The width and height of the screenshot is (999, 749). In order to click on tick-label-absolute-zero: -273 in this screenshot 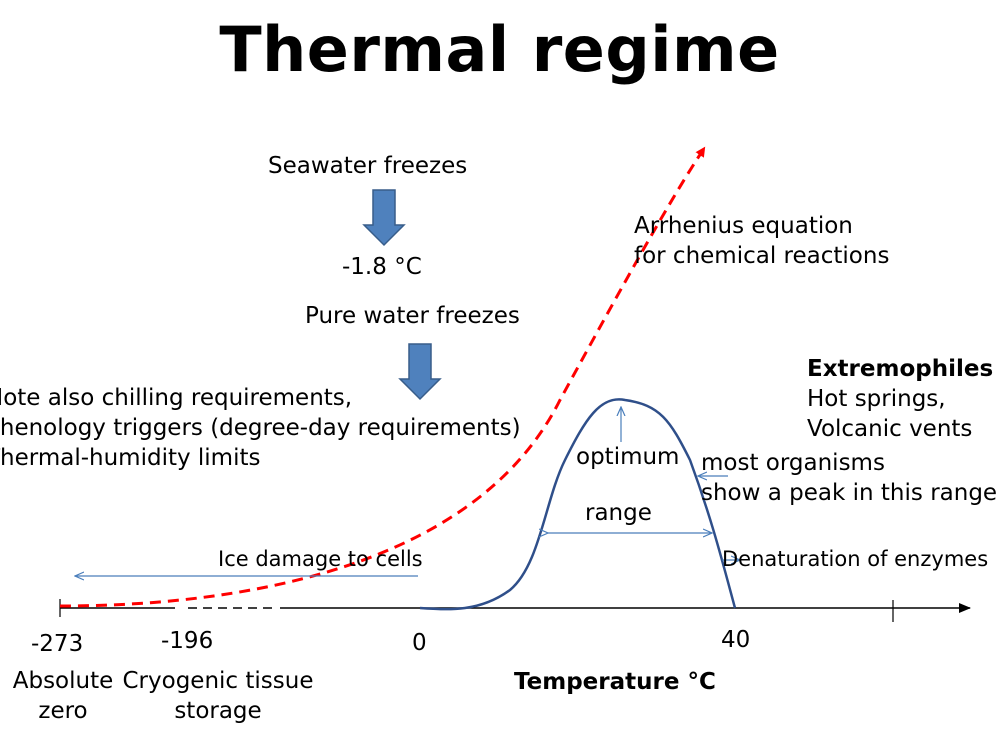, I will do `click(57, 644)`.